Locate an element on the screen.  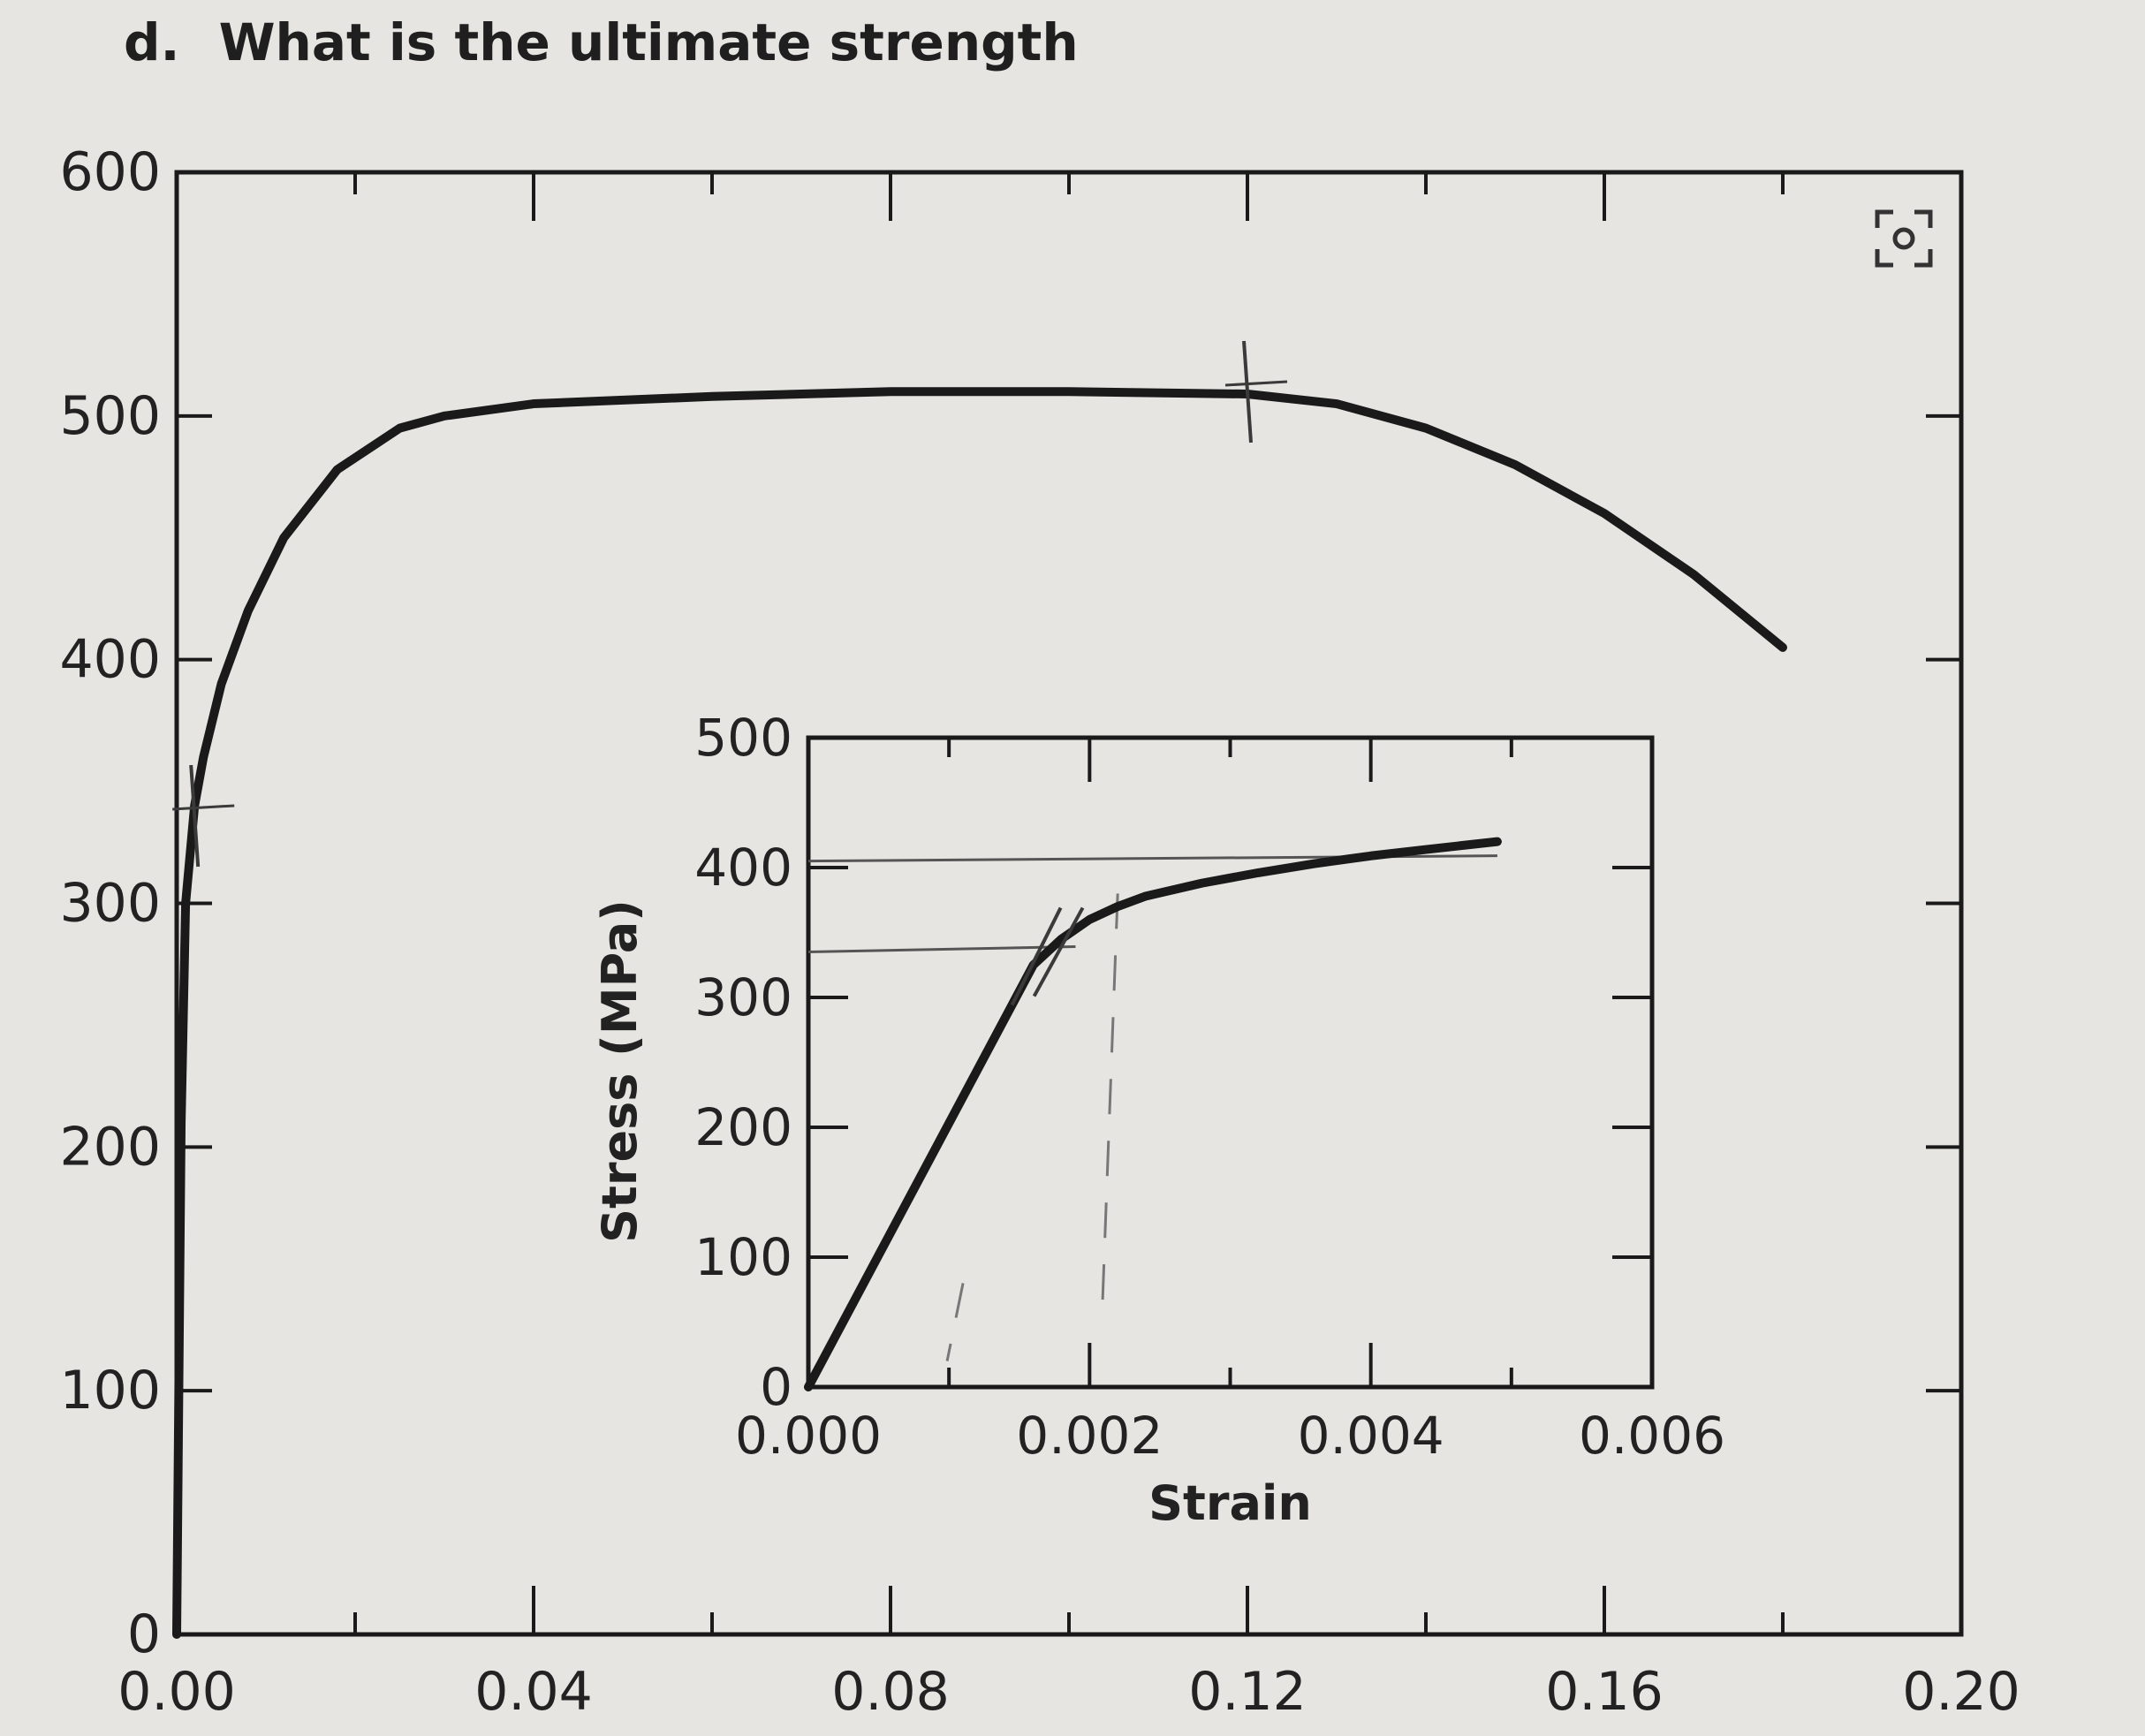
inset-x-tick-label: 0.006 is located at coordinates (1652, 1436).